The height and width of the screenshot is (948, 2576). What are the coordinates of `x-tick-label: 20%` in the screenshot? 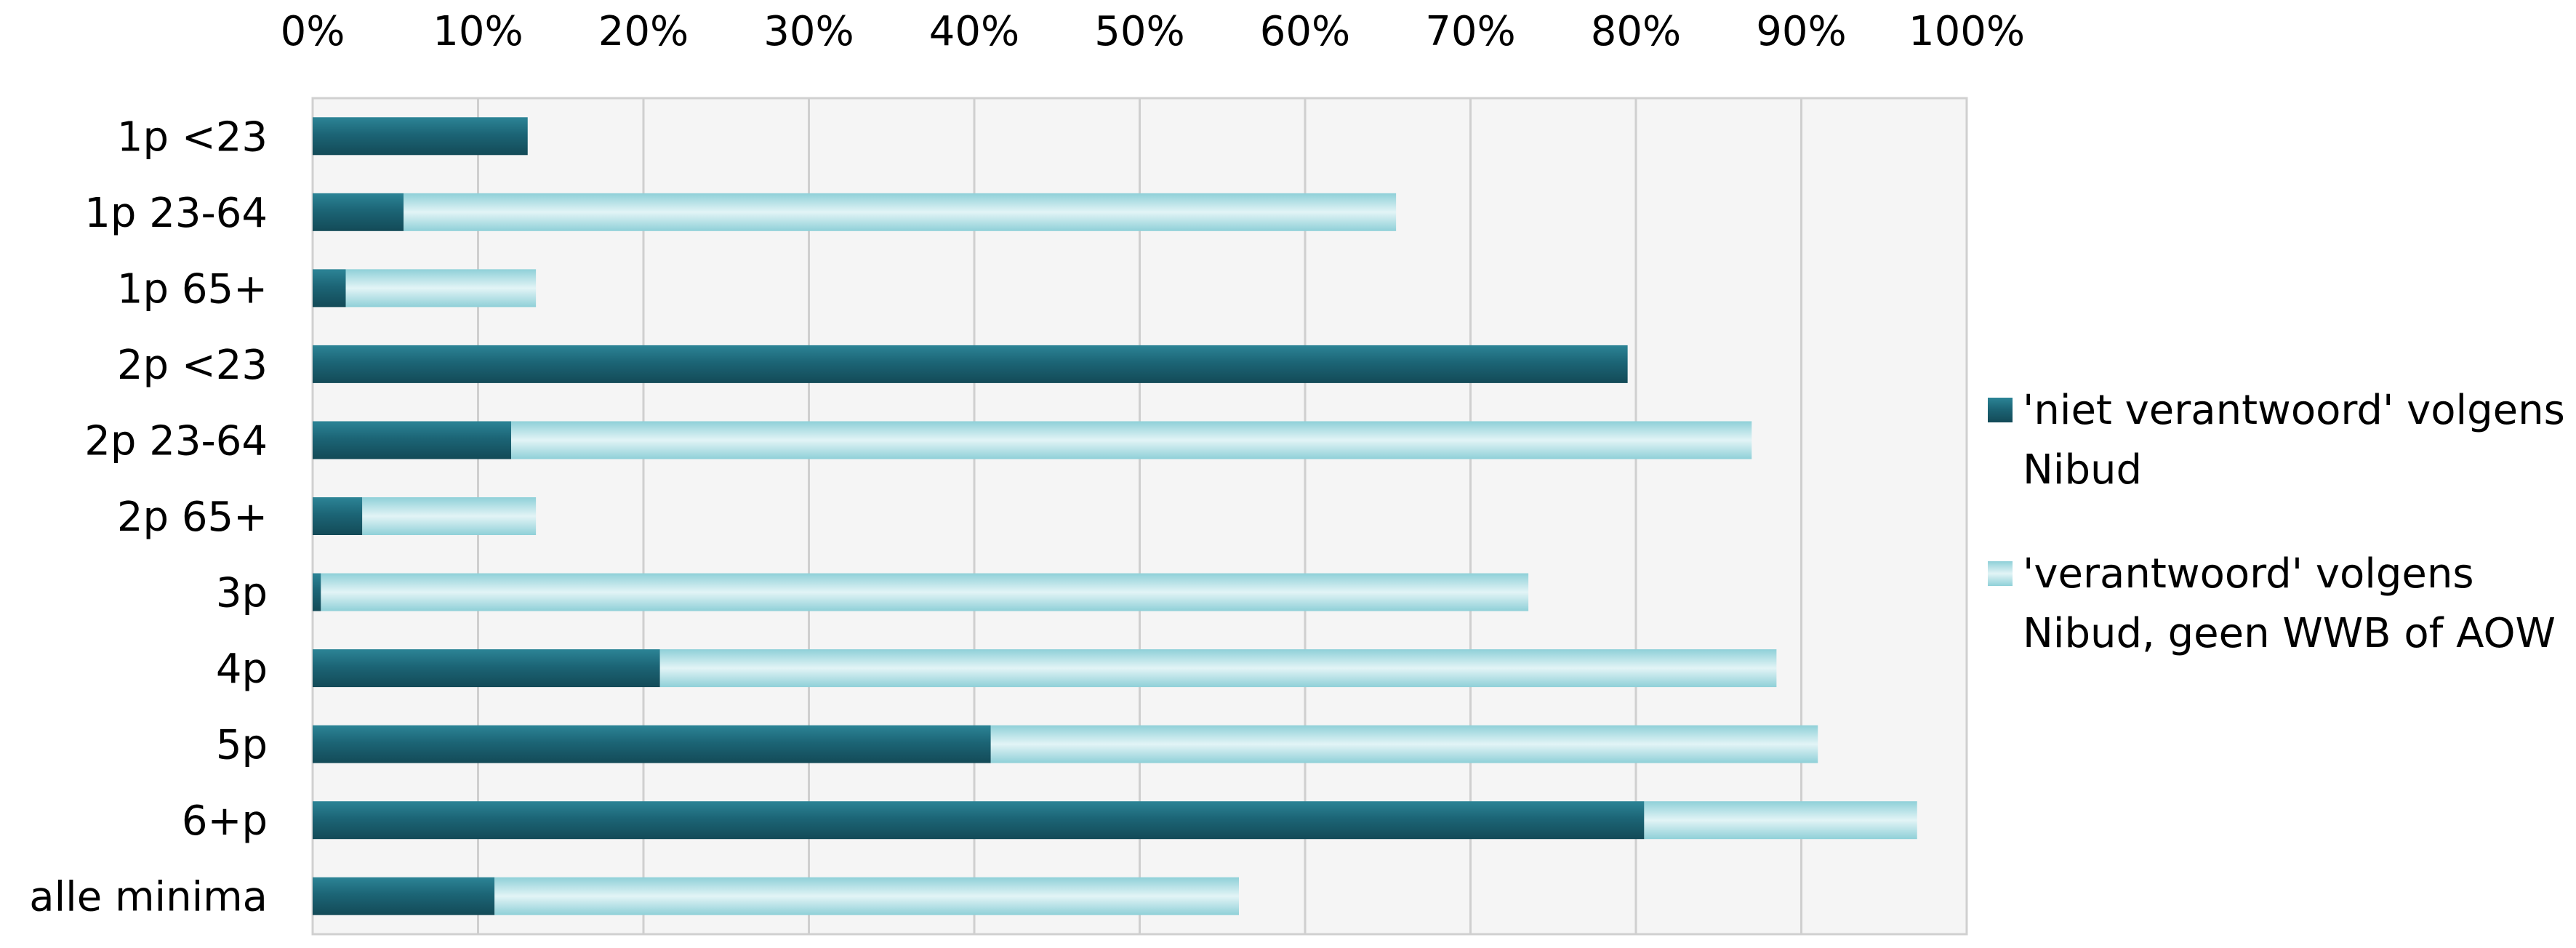 It's located at (643, 32).